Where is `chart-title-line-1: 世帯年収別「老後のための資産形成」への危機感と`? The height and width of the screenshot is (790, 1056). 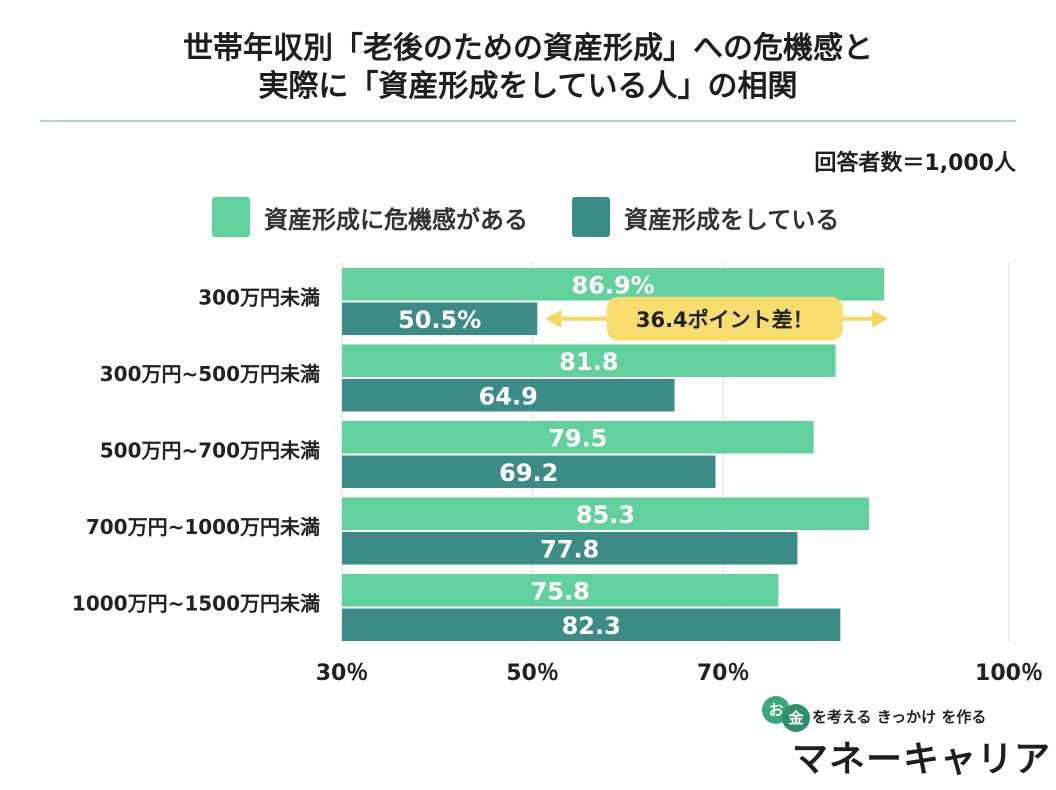
chart-title-line-1: 世帯年収別「老後のための資産形成」への危機感と is located at coordinates (528, 48).